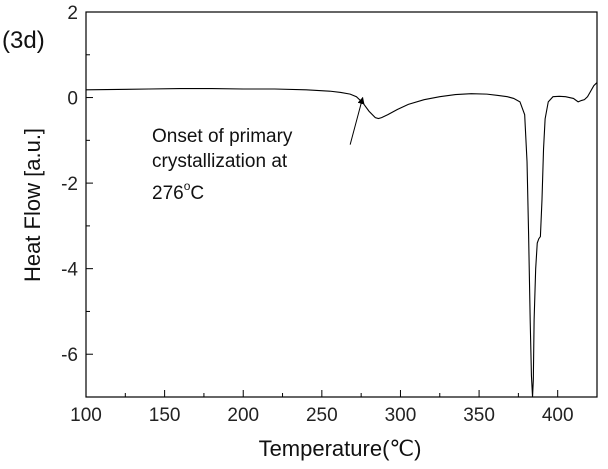 This screenshot has width=608, height=469. What do you see at coordinates (32, 232) in the screenshot?
I see `y-axis-label: Heat Flow` at bounding box center [32, 232].